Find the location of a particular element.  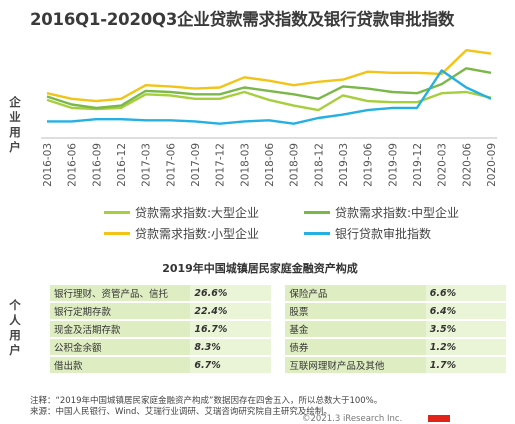

asset-label: 现金及活期存款 is located at coordinates (120, 329).